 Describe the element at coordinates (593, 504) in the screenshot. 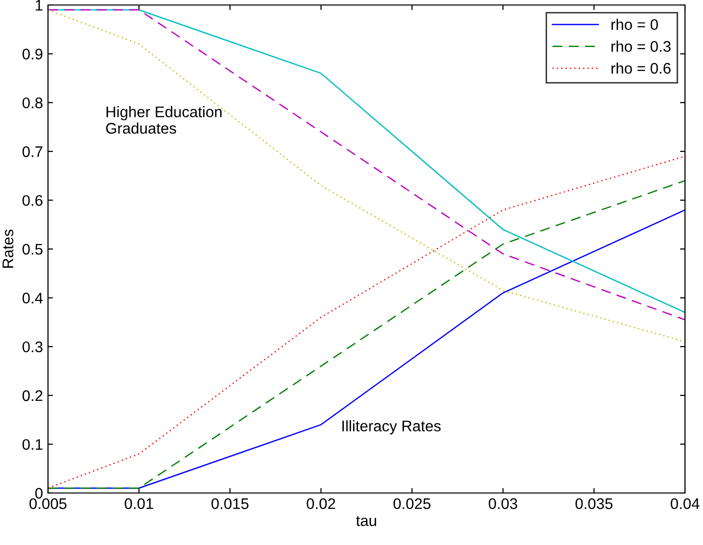

I see `x-tick-label: 0.035` at that location.